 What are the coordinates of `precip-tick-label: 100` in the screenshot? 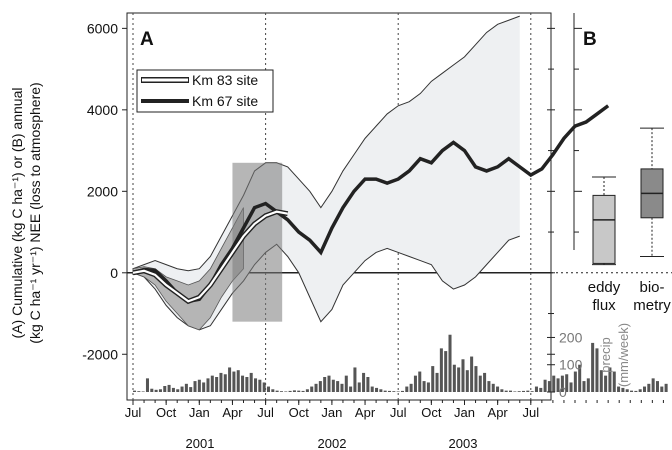 It's located at (571, 365).